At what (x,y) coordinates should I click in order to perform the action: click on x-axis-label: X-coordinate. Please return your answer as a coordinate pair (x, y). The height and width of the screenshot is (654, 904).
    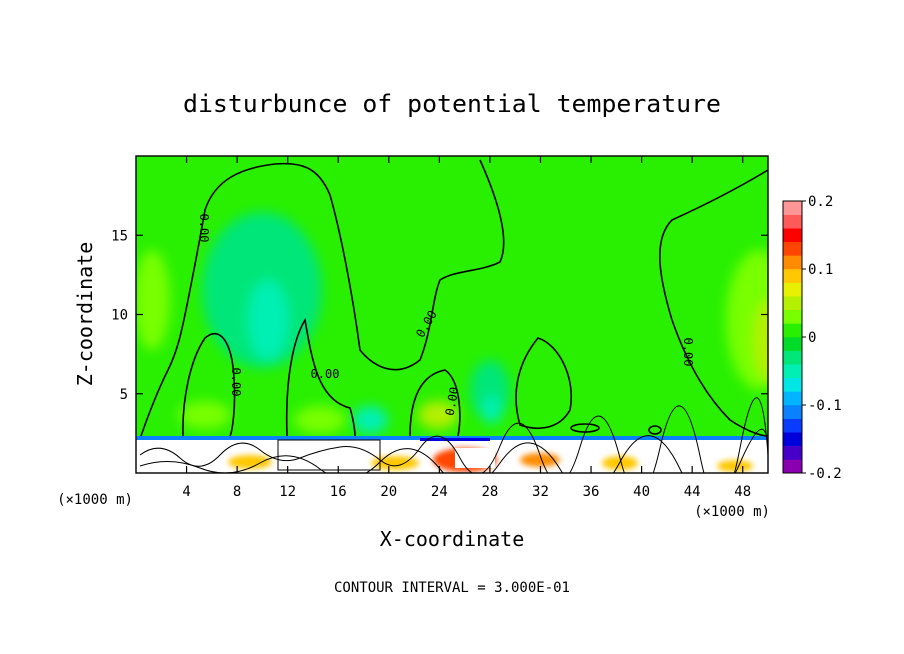
    Looking at the image, I should click on (452, 539).